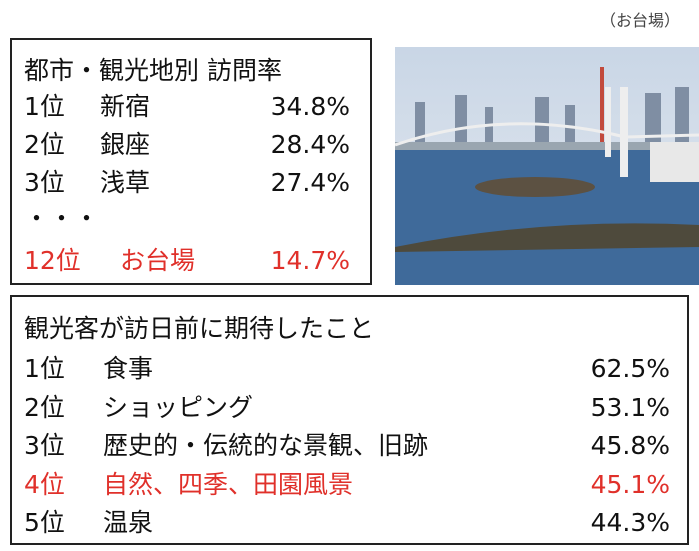 This screenshot has height=551, width=699. I want to click on item: 温泉, so click(128, 522).